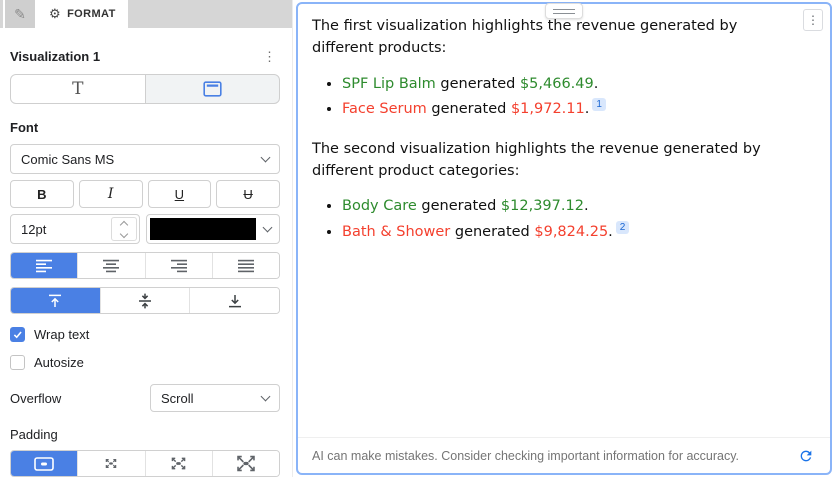  I want to click on category-name: Bath & Shower, so click(396, 231).